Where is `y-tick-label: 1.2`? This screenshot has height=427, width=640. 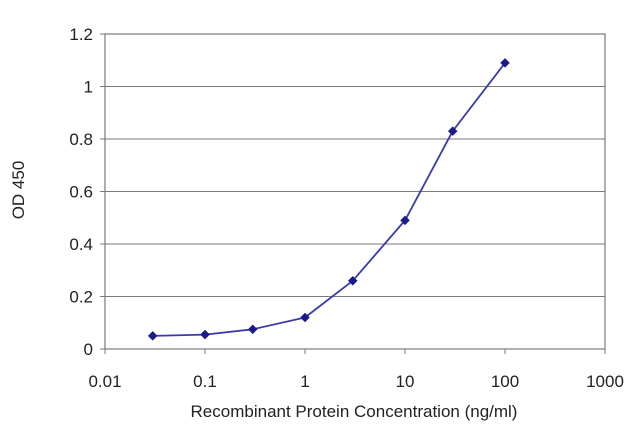
y-tick-label: 1.2 is located at coordinates (81, 34).